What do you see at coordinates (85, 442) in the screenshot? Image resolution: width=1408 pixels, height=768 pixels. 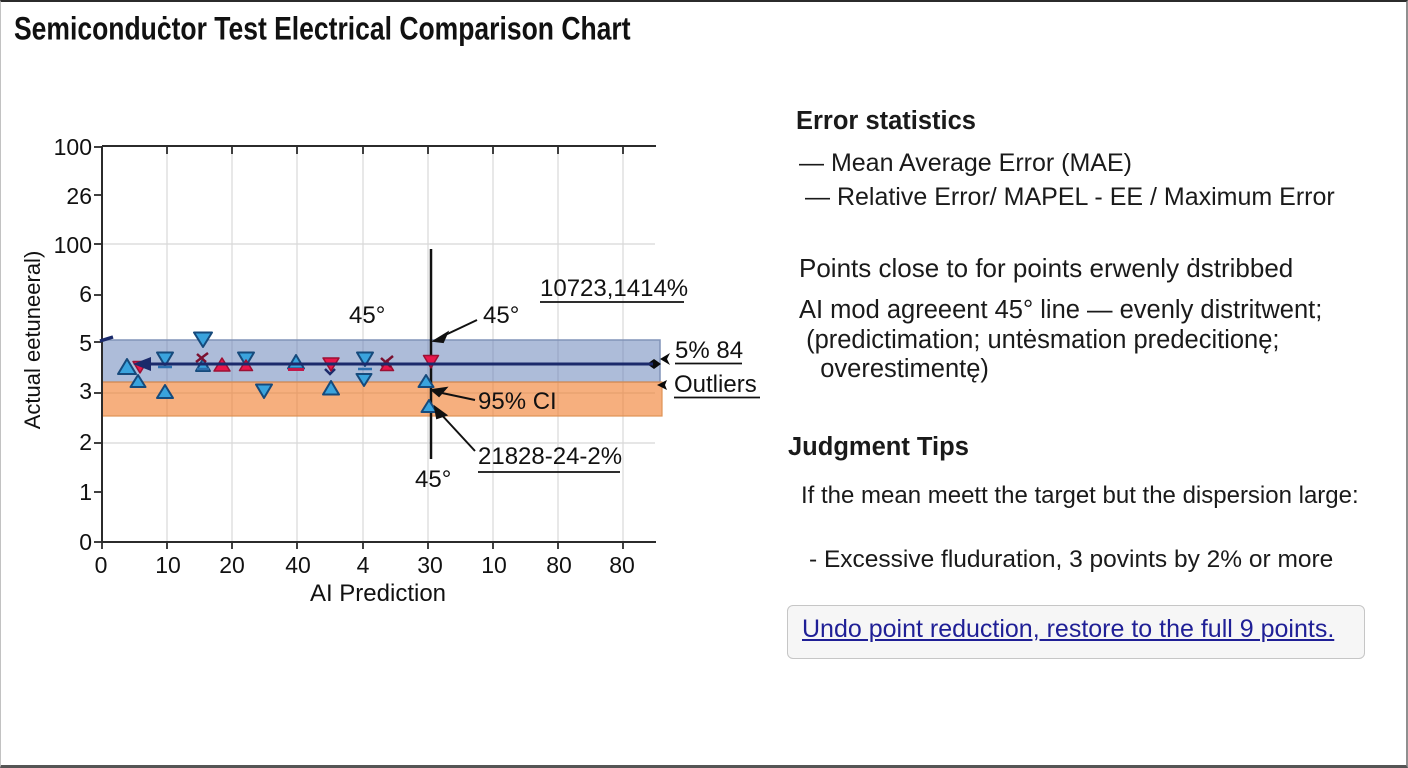 I see `svg-text: 2` at bounding box center [85, 442].